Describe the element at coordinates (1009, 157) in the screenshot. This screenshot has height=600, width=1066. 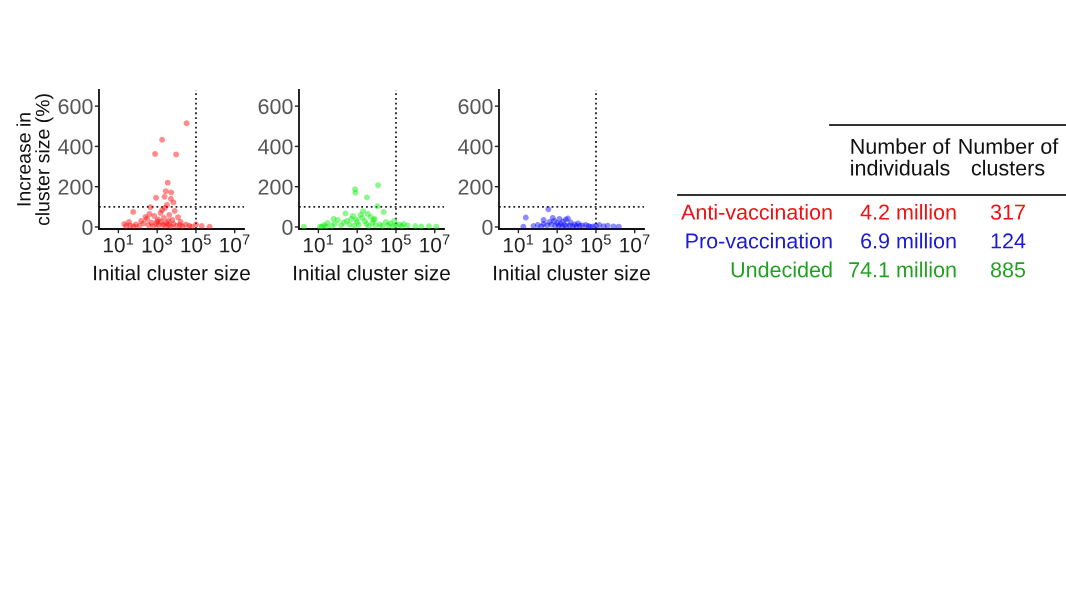
I see `text: Number of clusters` at that location.